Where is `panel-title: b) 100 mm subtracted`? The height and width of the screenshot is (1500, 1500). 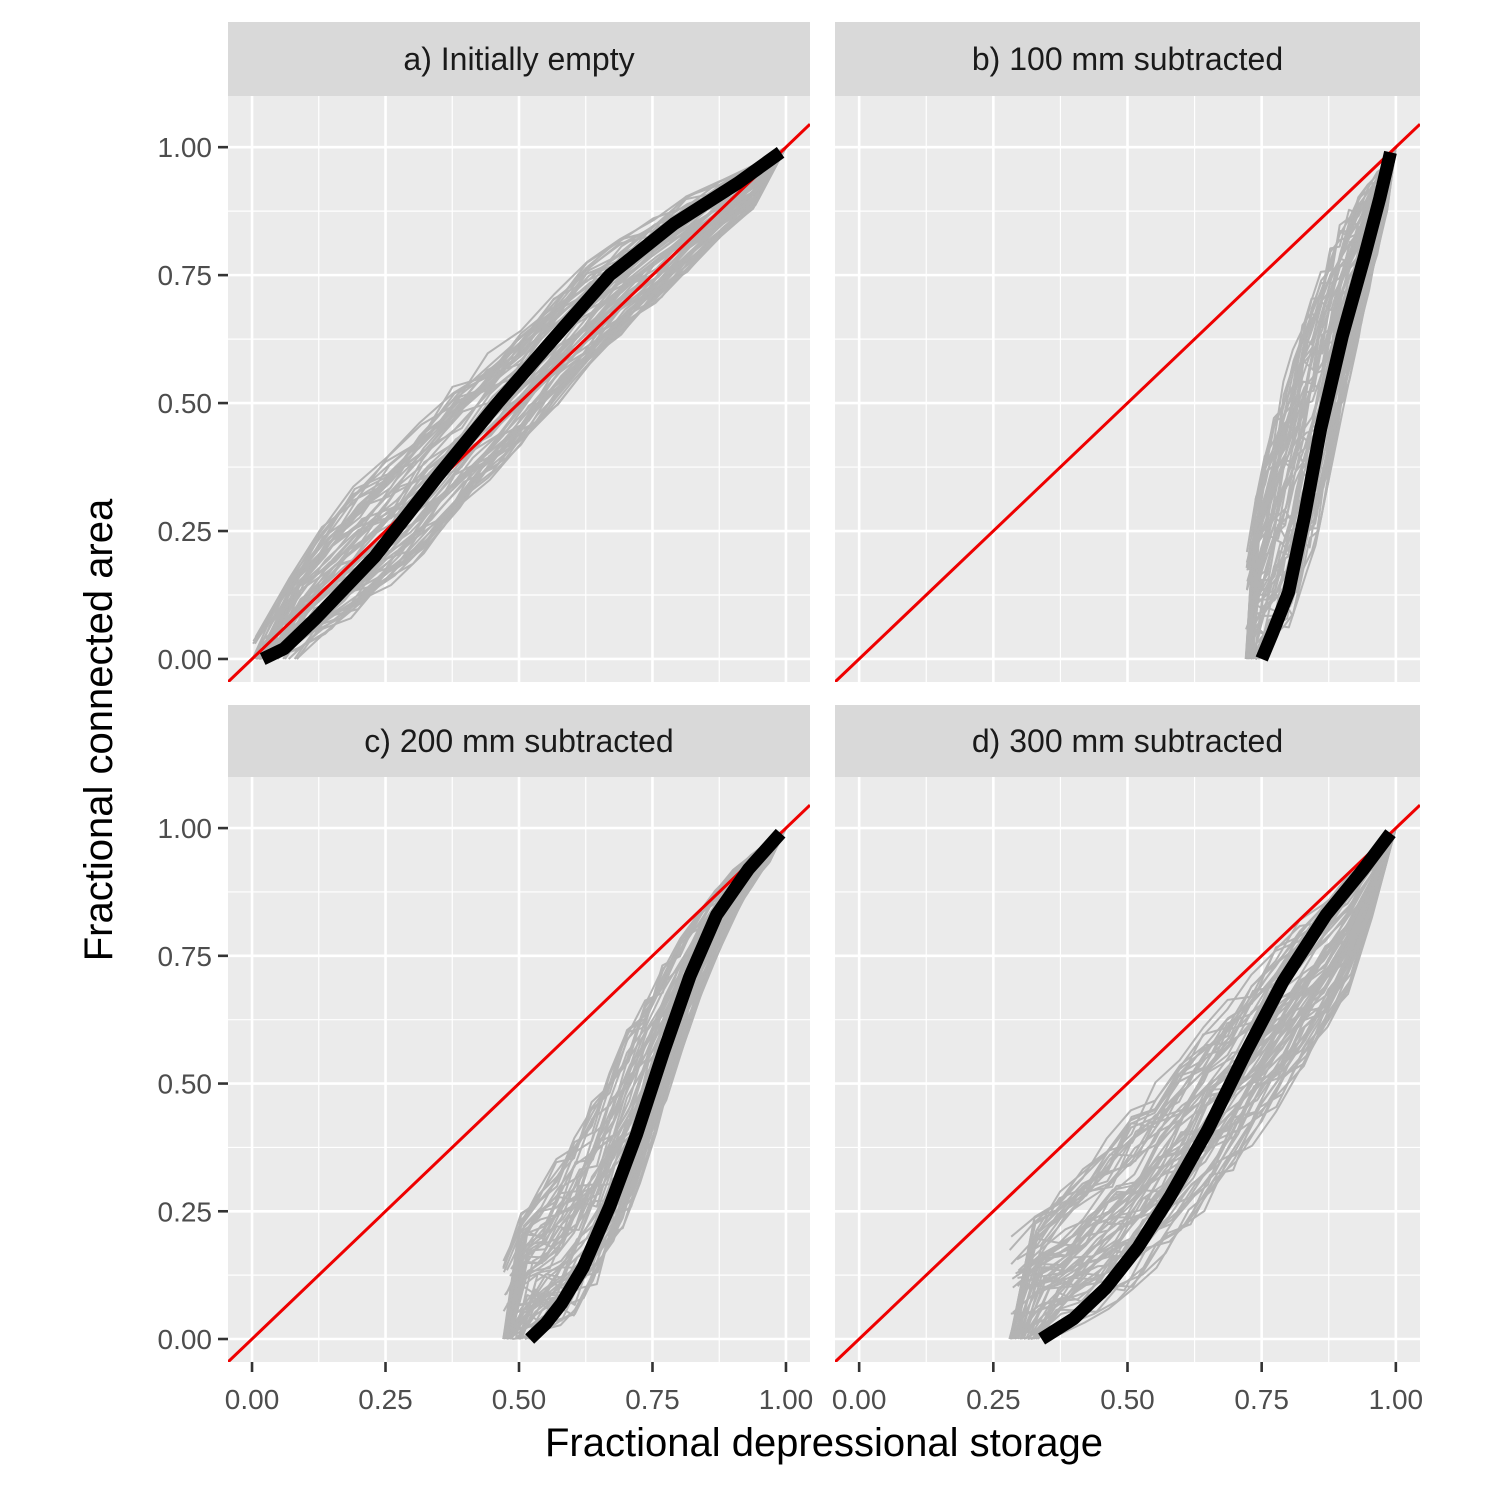
panel-title: b) 100 mm subtracted is located at coordinates (1127, 59).